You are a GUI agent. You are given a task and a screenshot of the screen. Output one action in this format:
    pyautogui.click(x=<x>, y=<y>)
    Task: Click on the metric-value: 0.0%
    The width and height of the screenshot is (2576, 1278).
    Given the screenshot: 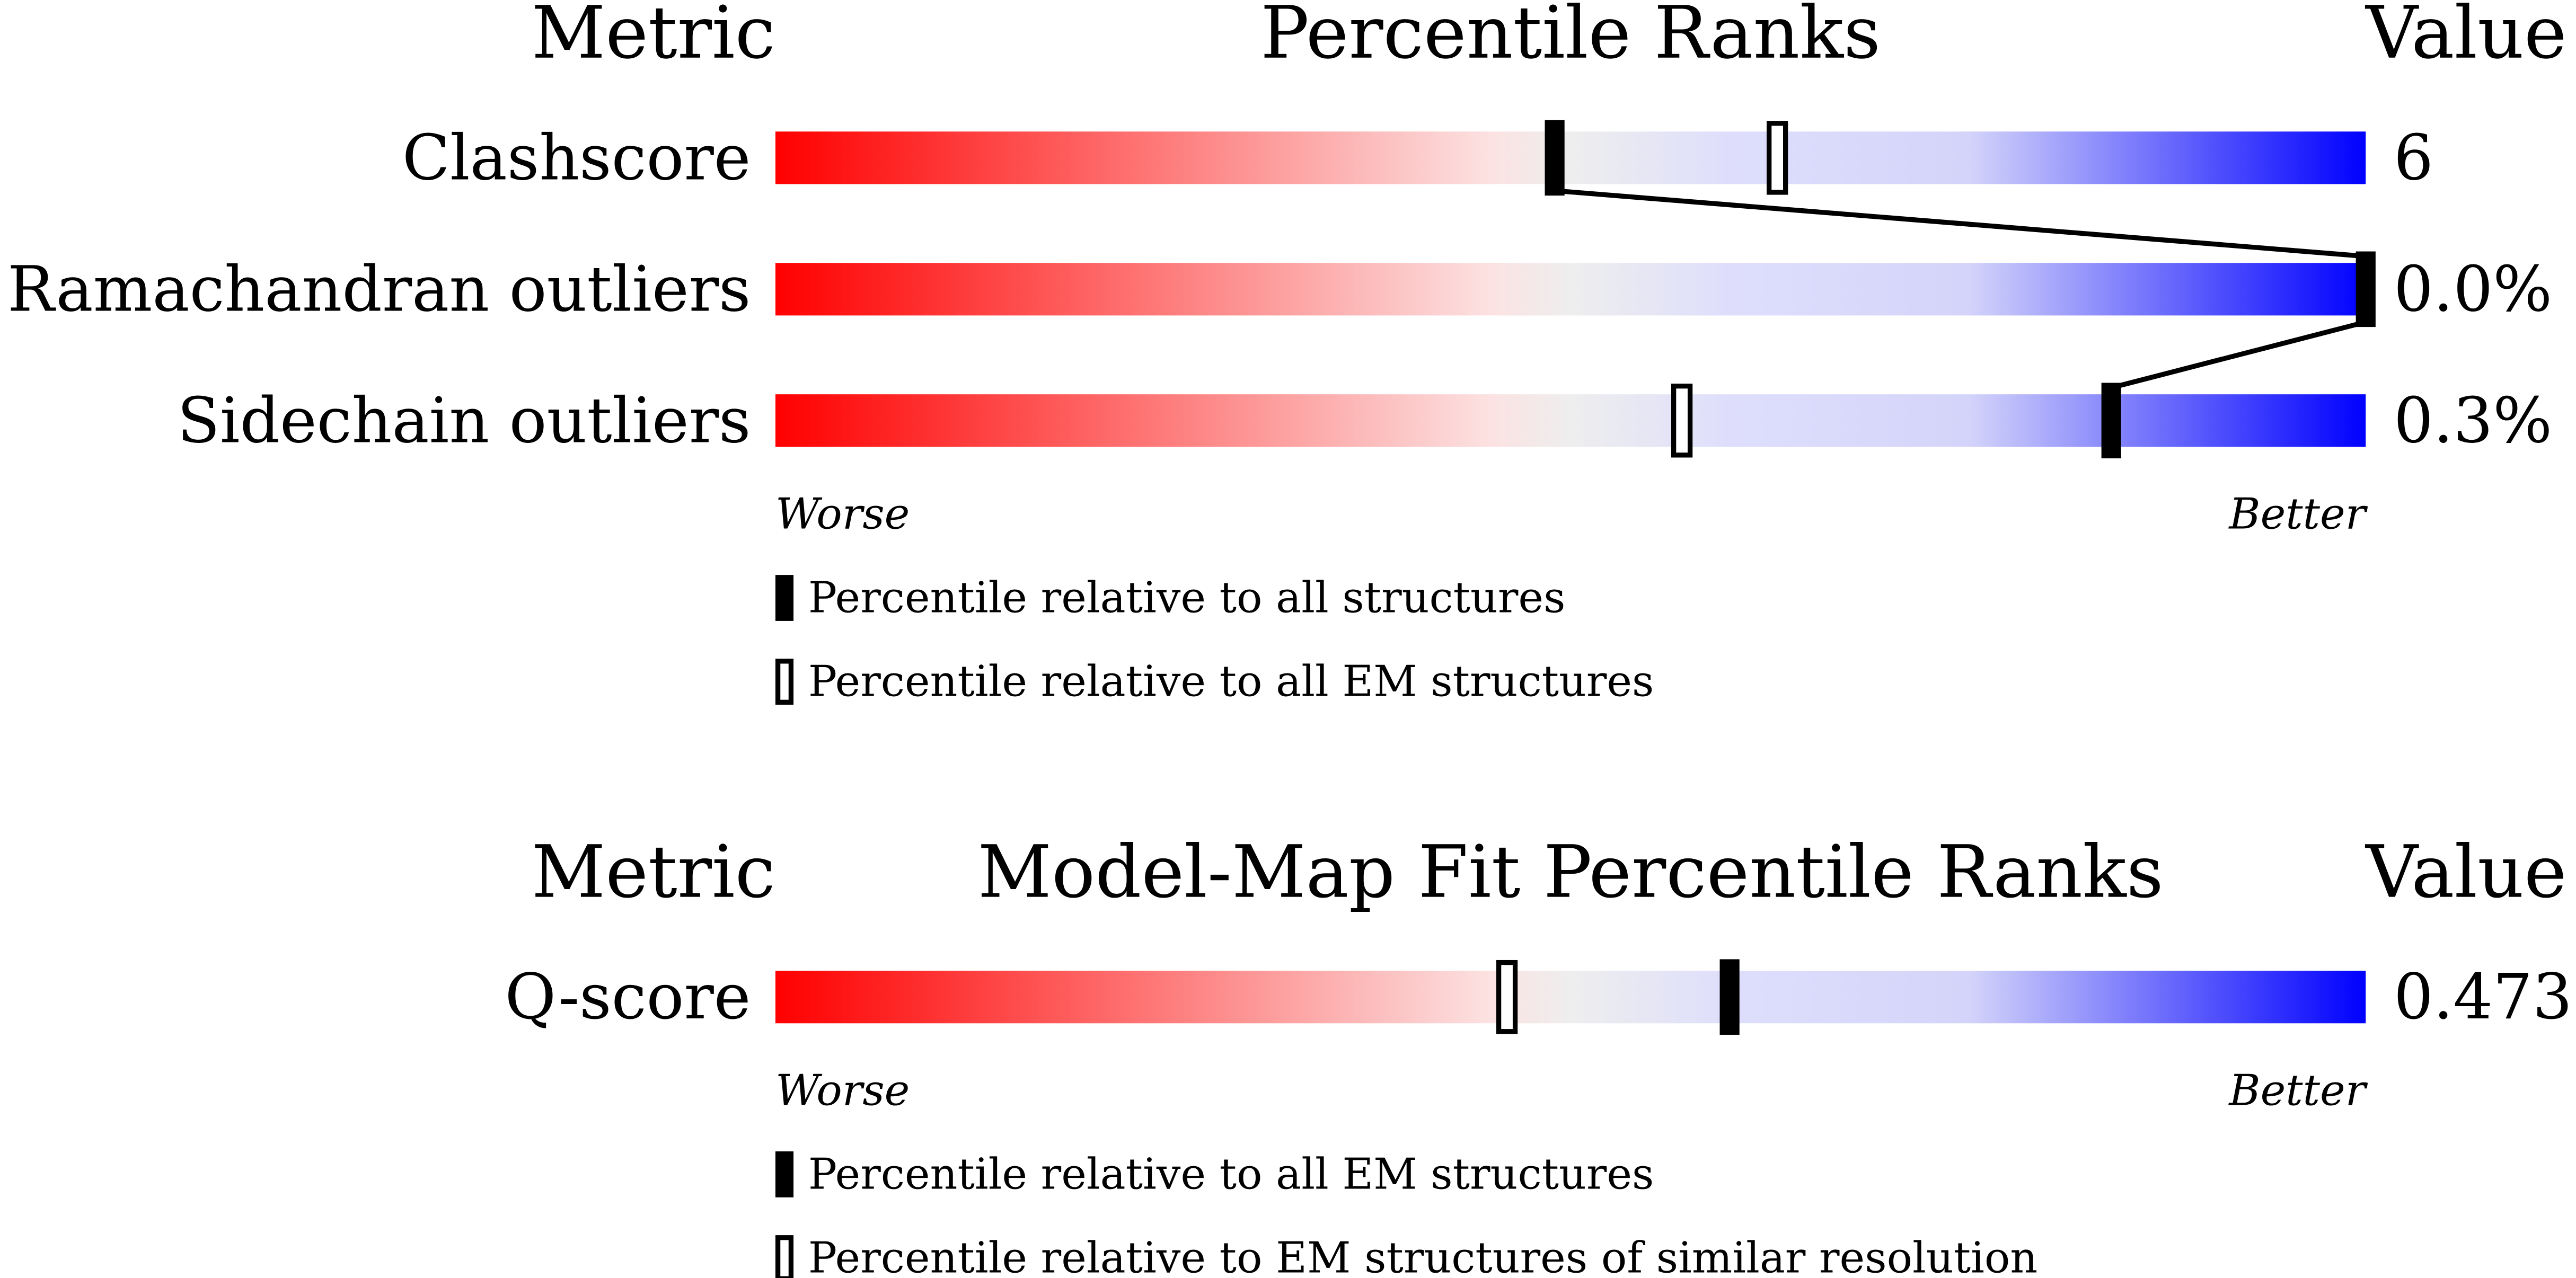 What is the action you would take?
    pyautogui.click(x=2473, y=289)
    